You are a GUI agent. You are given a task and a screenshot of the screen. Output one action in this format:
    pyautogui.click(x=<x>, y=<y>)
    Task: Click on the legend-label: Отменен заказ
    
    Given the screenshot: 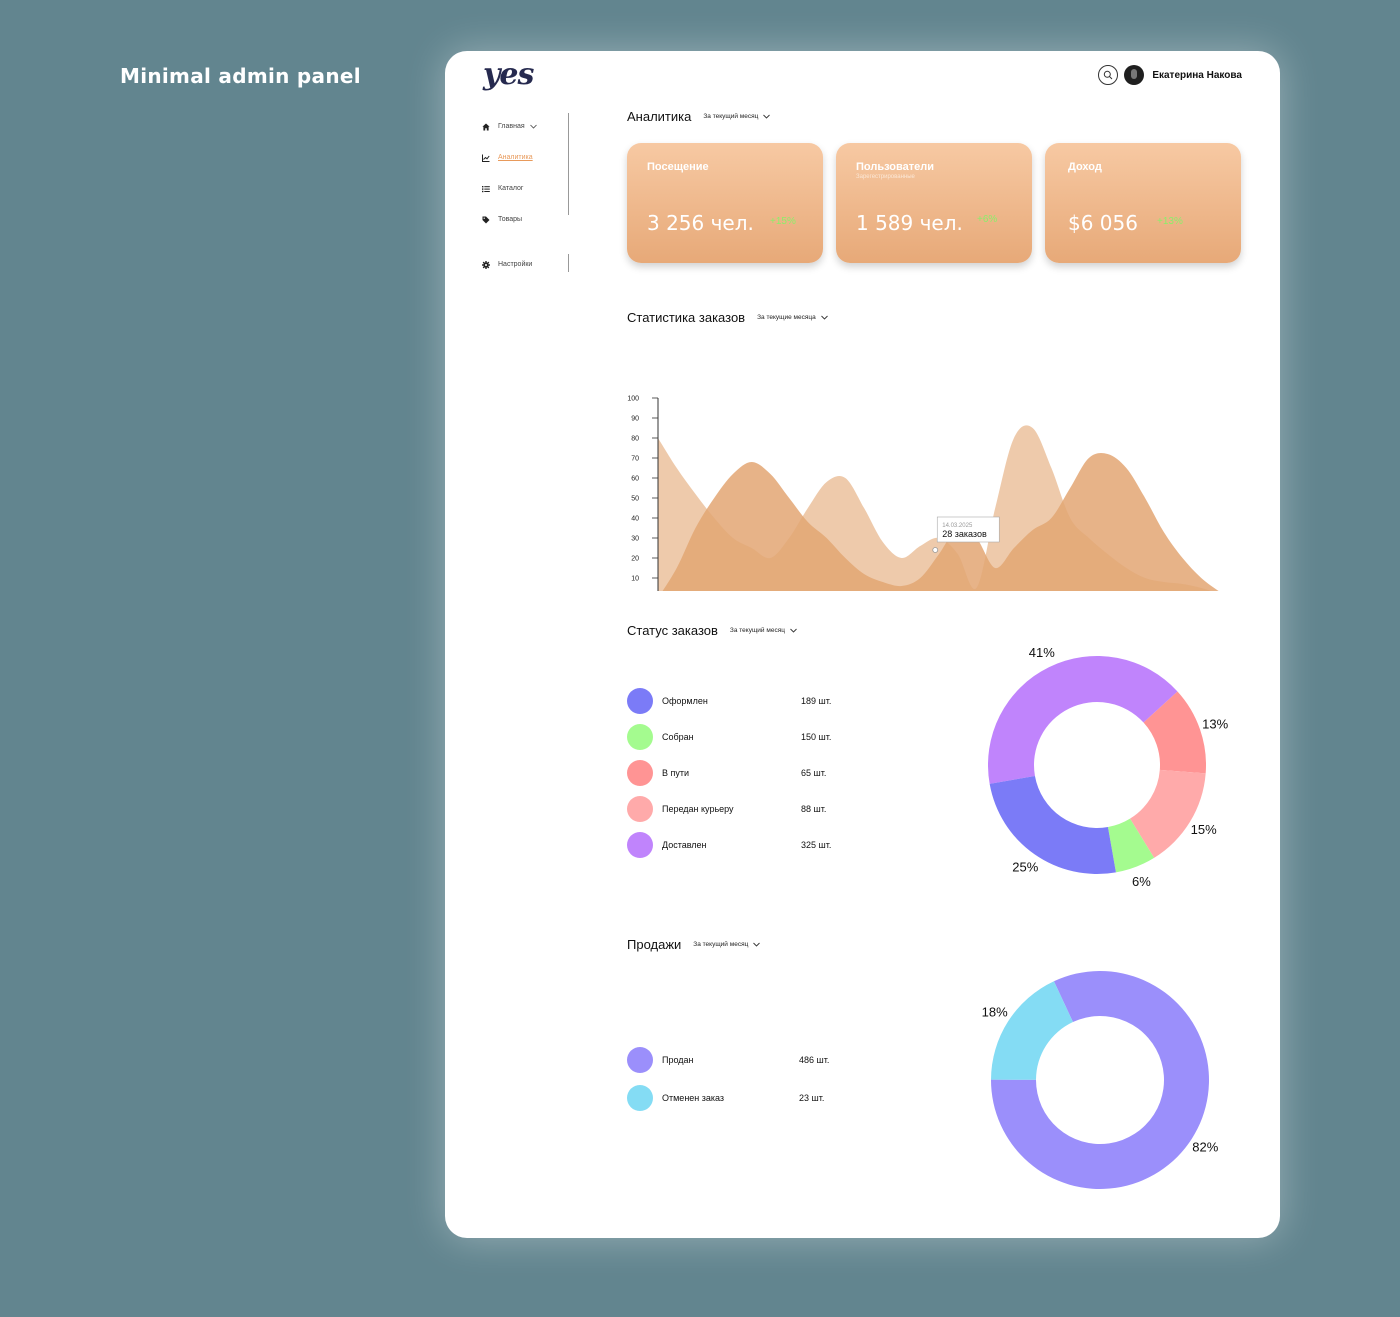 What is the action you would take?
    pyautogui.click(x=693, y=1098)
    